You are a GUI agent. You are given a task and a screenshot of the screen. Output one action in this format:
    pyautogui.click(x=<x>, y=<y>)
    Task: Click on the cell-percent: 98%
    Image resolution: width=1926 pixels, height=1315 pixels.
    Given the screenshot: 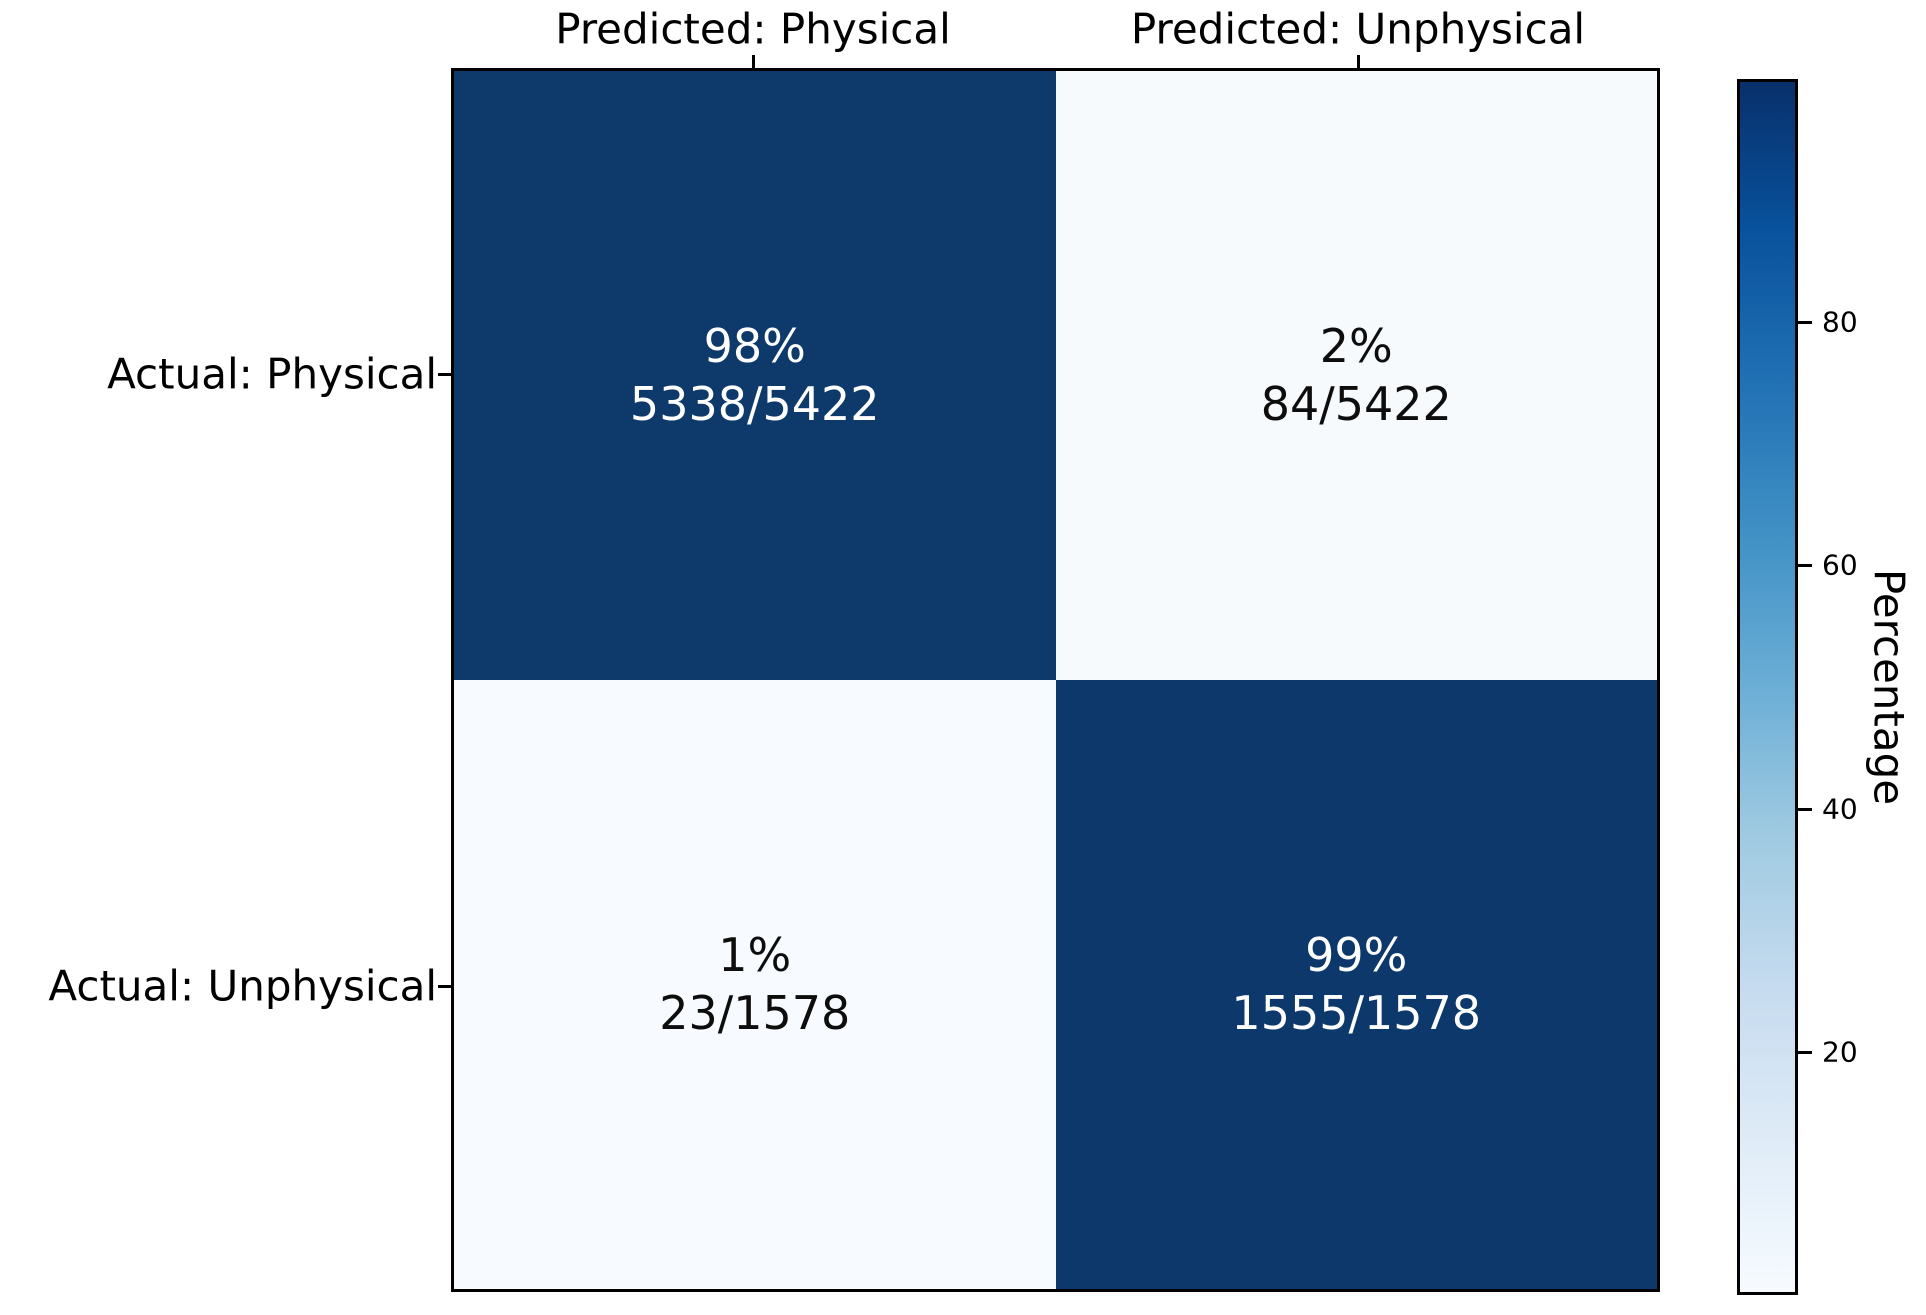 What is the action you would take?
    pyautogui.click(x=754, y=346)
    